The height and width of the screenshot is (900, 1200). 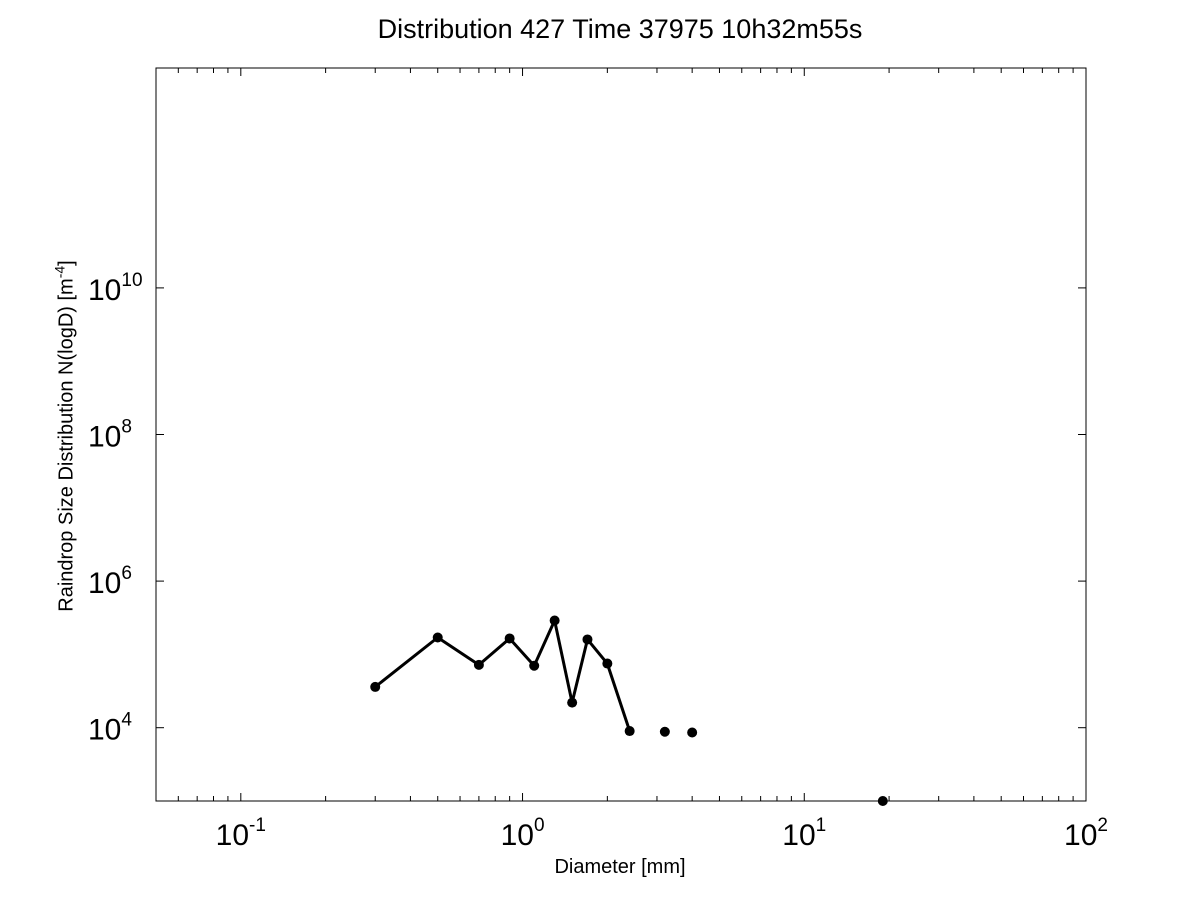 What do you see at coordinates (1086, 833) in the screenshot?
I see `x-tick-label: 10²` at bounding box center [1086, 833].